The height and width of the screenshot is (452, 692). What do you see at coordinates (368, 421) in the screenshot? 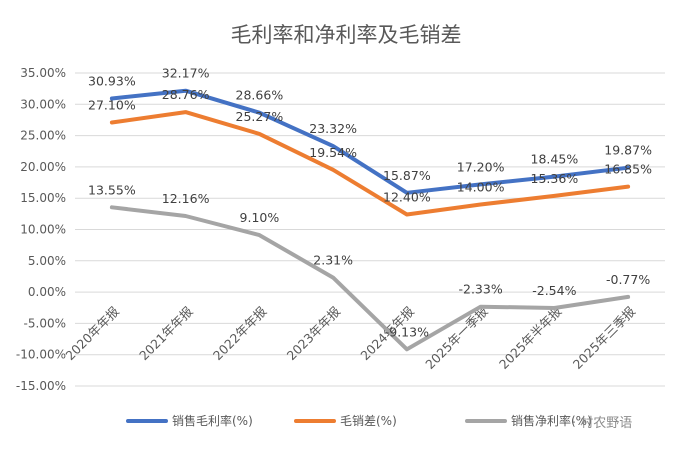
I see `legend-label: 毛销差(%)` at bounding box center [368, 421].